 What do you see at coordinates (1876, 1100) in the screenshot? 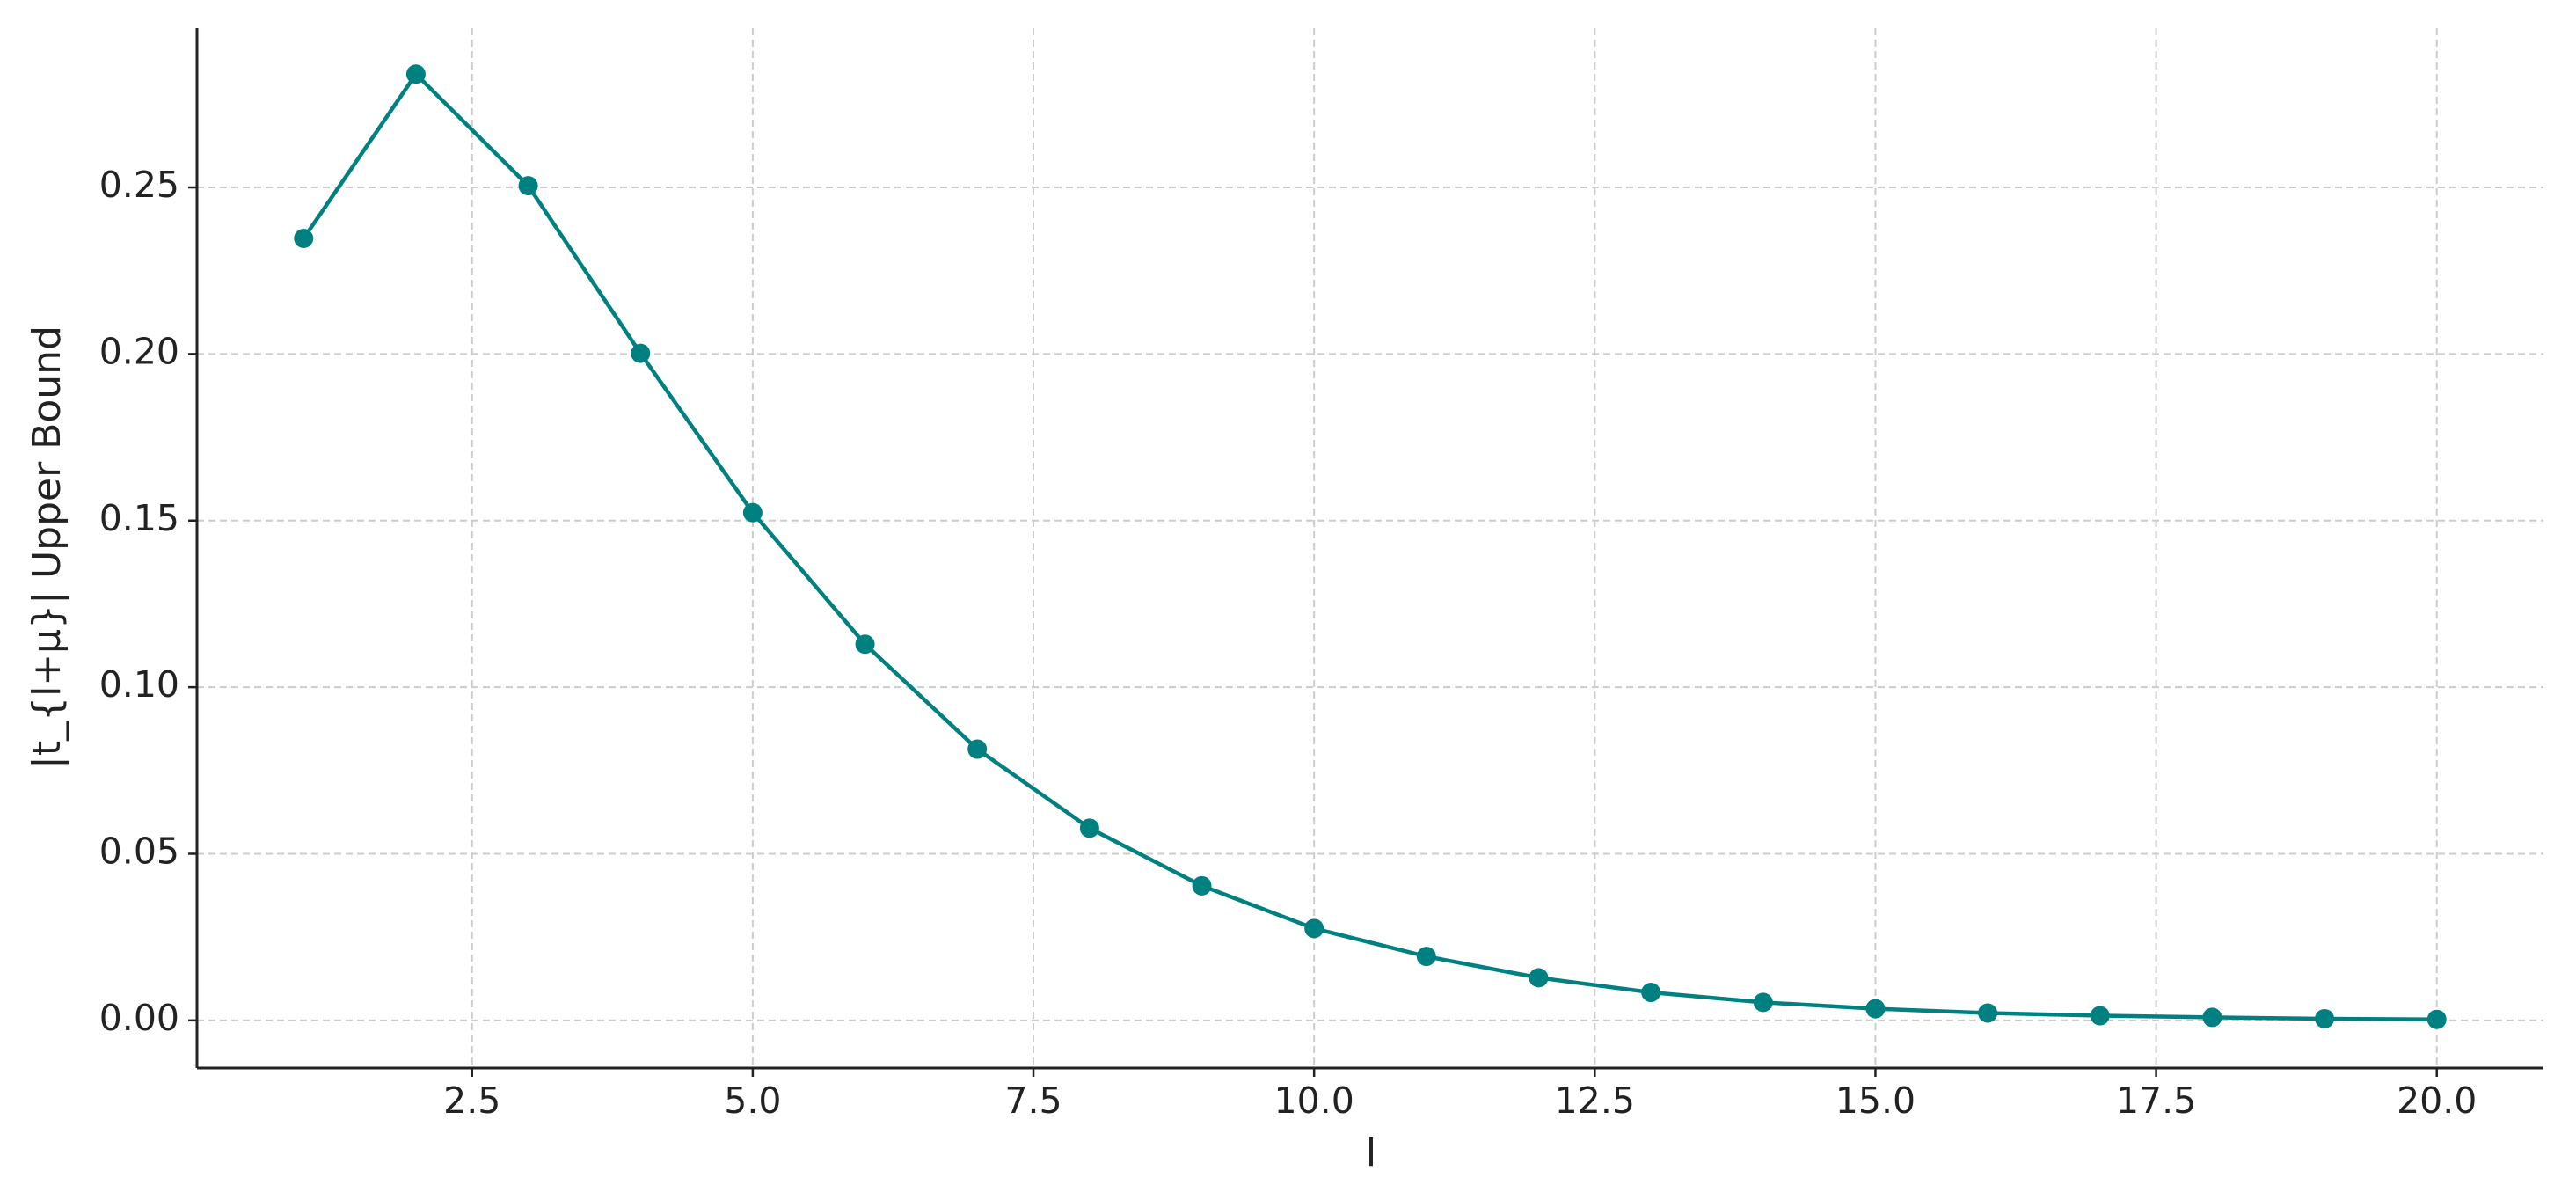
I see `x-tick-label: 15.0` at bounding box center [1876, 1100].